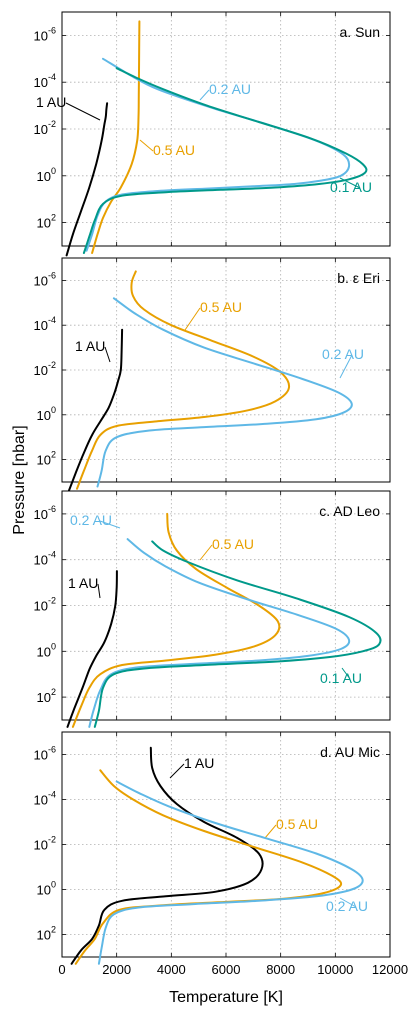  Describe the element at coordinates (335, 969) in the screenshot. I see `x-tick-label: 10000` at that location.